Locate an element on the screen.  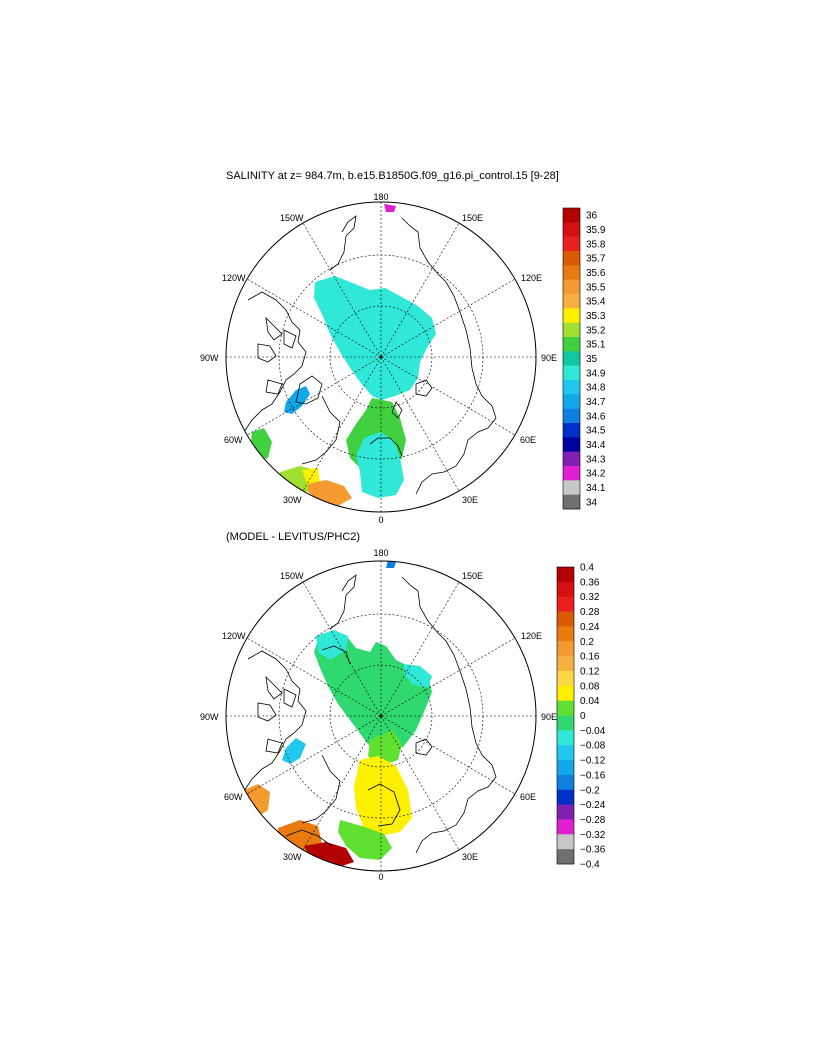
colorbar-tick-label: 34.1 is located at coordinates (596, 488).